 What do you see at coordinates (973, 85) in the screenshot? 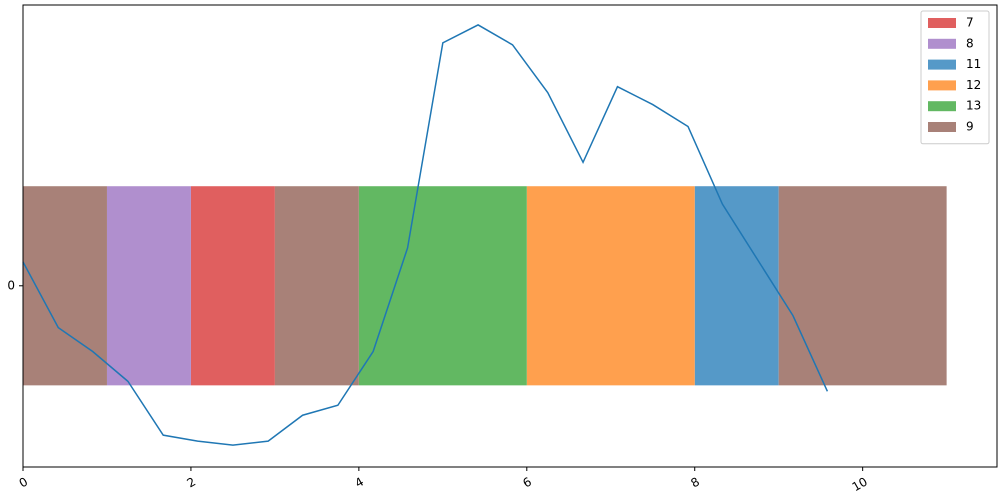
I see `legend-label: 12` at bounding box center [973, 85].